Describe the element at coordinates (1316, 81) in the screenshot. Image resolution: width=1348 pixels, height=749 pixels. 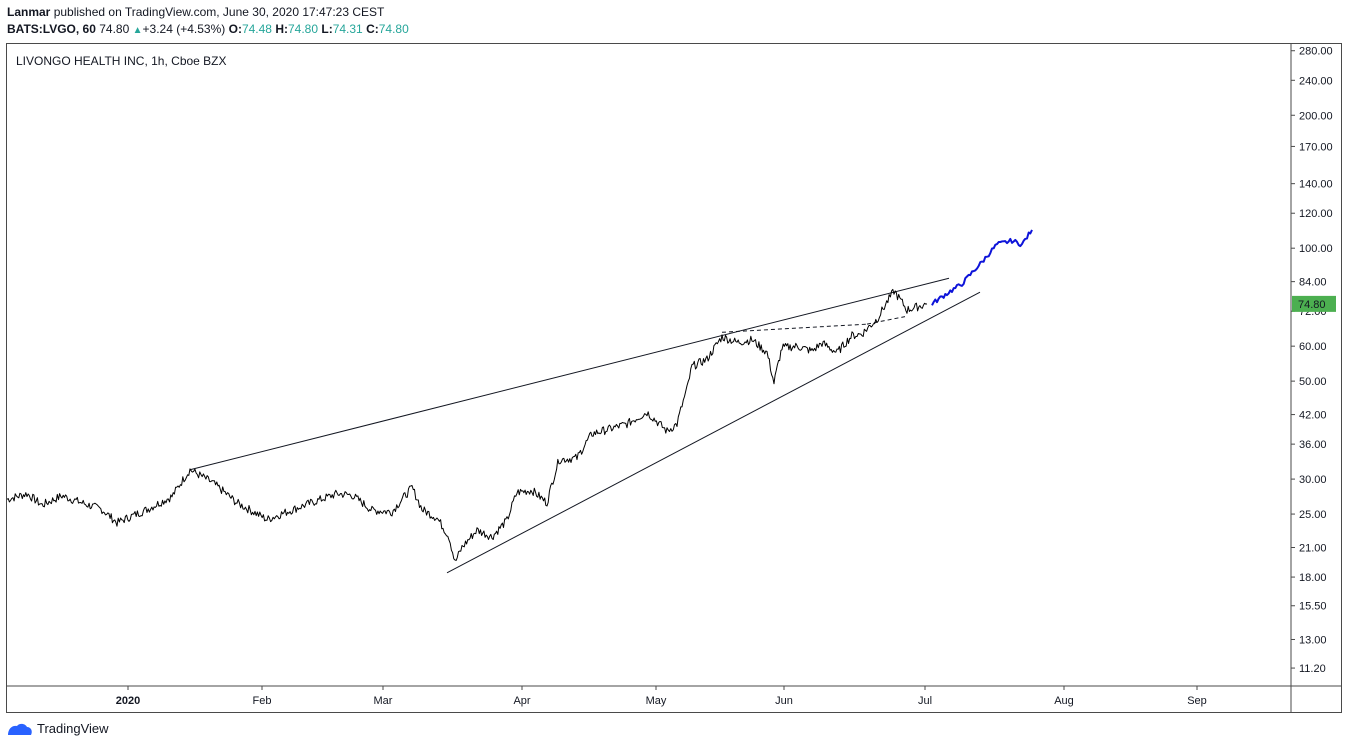
I see `y-tick-label: 240.00` at that location.